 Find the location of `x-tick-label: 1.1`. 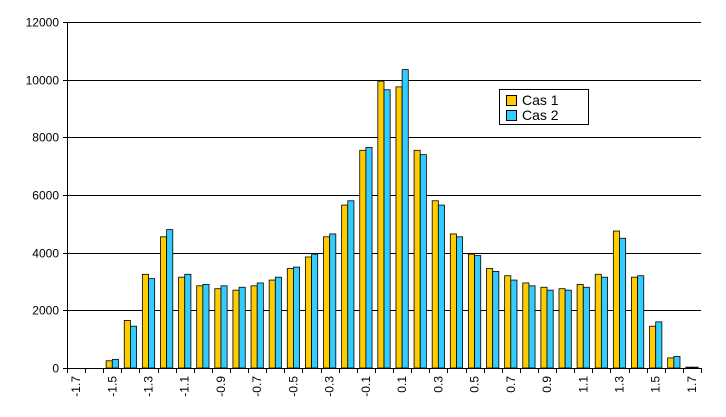

x-tick-label: 1.1 is located at coordinates (583, 384).